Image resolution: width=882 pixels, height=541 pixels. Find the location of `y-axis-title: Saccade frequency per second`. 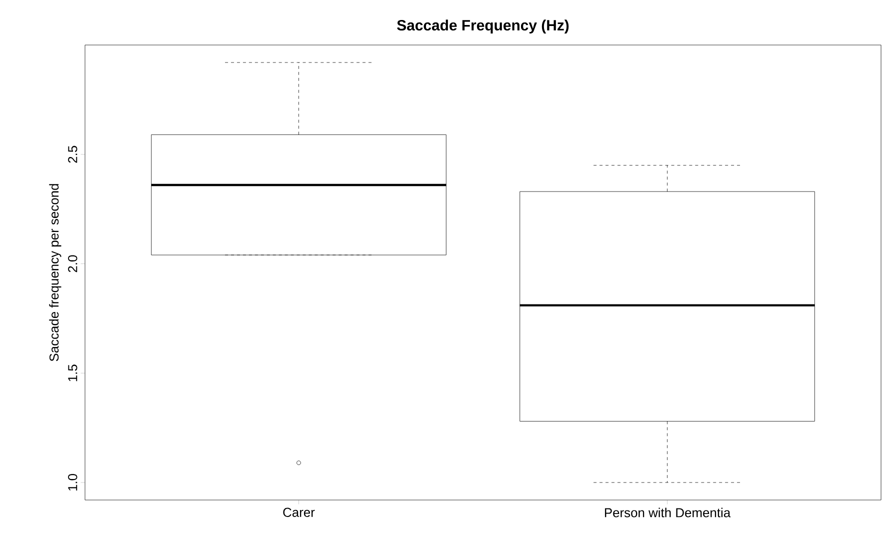

y-axis-title: Saccade frequency per second is located at coordinates (55, 273).